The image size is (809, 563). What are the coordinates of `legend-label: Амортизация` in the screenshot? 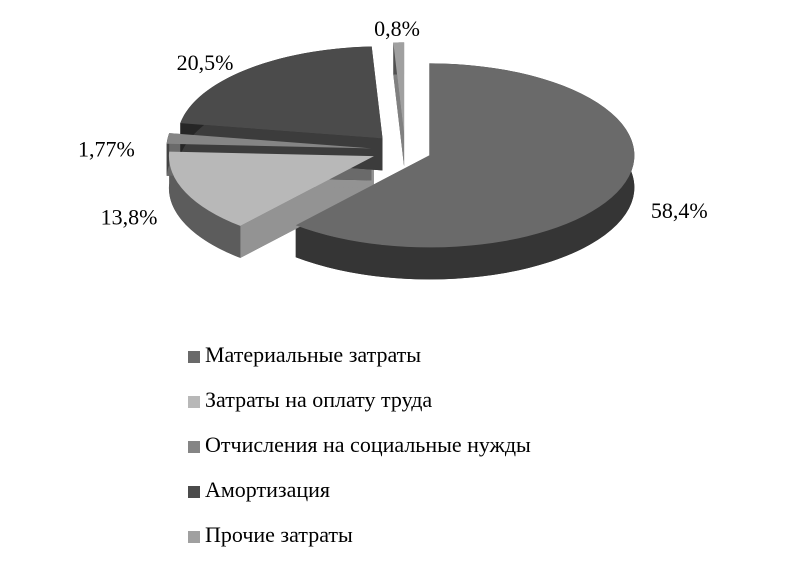 It's located at (267, 489).